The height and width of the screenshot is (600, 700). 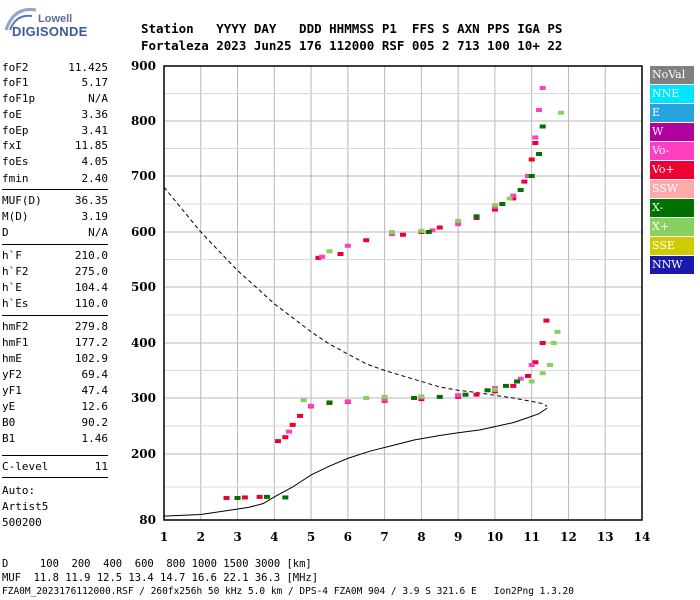 I want to click on param-row-fof1p: foF1p N/A, so click(x=55, y=99).